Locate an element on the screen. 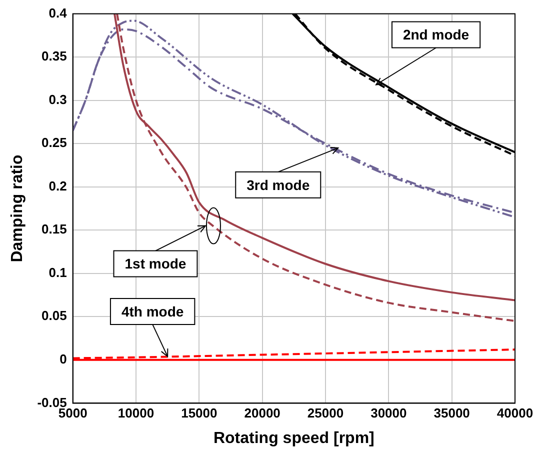 The height and width of the screenshot is (456, 539). y-tick-label: 0 is located at coordinates (63, 359).